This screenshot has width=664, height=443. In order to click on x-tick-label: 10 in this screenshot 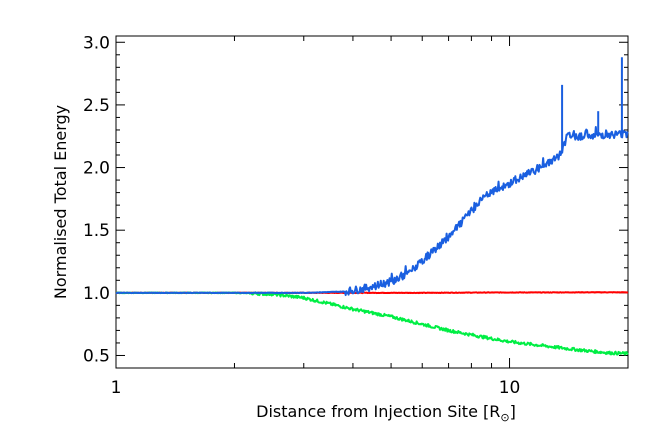, I will do `click(510, 388)`.